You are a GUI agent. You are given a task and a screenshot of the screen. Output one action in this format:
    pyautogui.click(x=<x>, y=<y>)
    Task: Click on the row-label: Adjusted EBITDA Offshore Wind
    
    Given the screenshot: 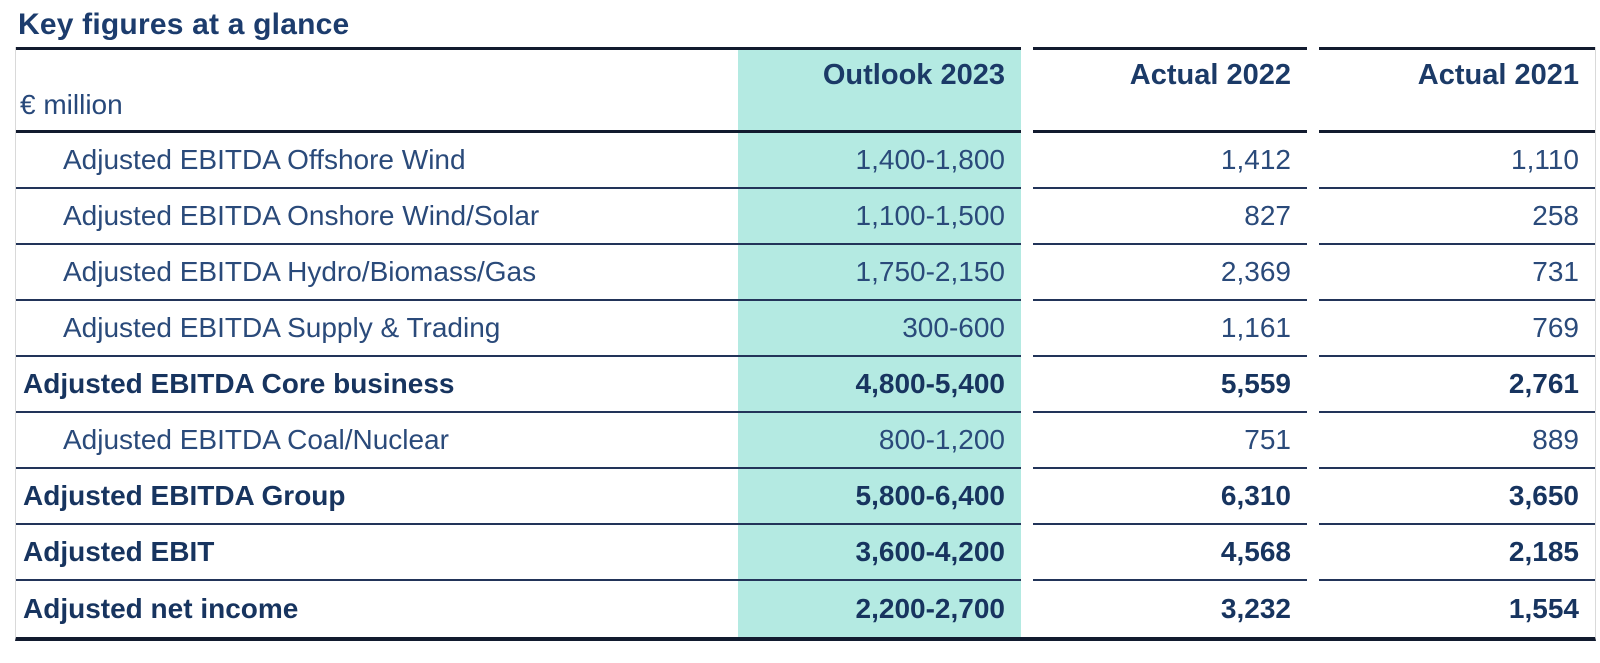 What is the action you would take?
    pyautogui.click(x=377, y=161)
    